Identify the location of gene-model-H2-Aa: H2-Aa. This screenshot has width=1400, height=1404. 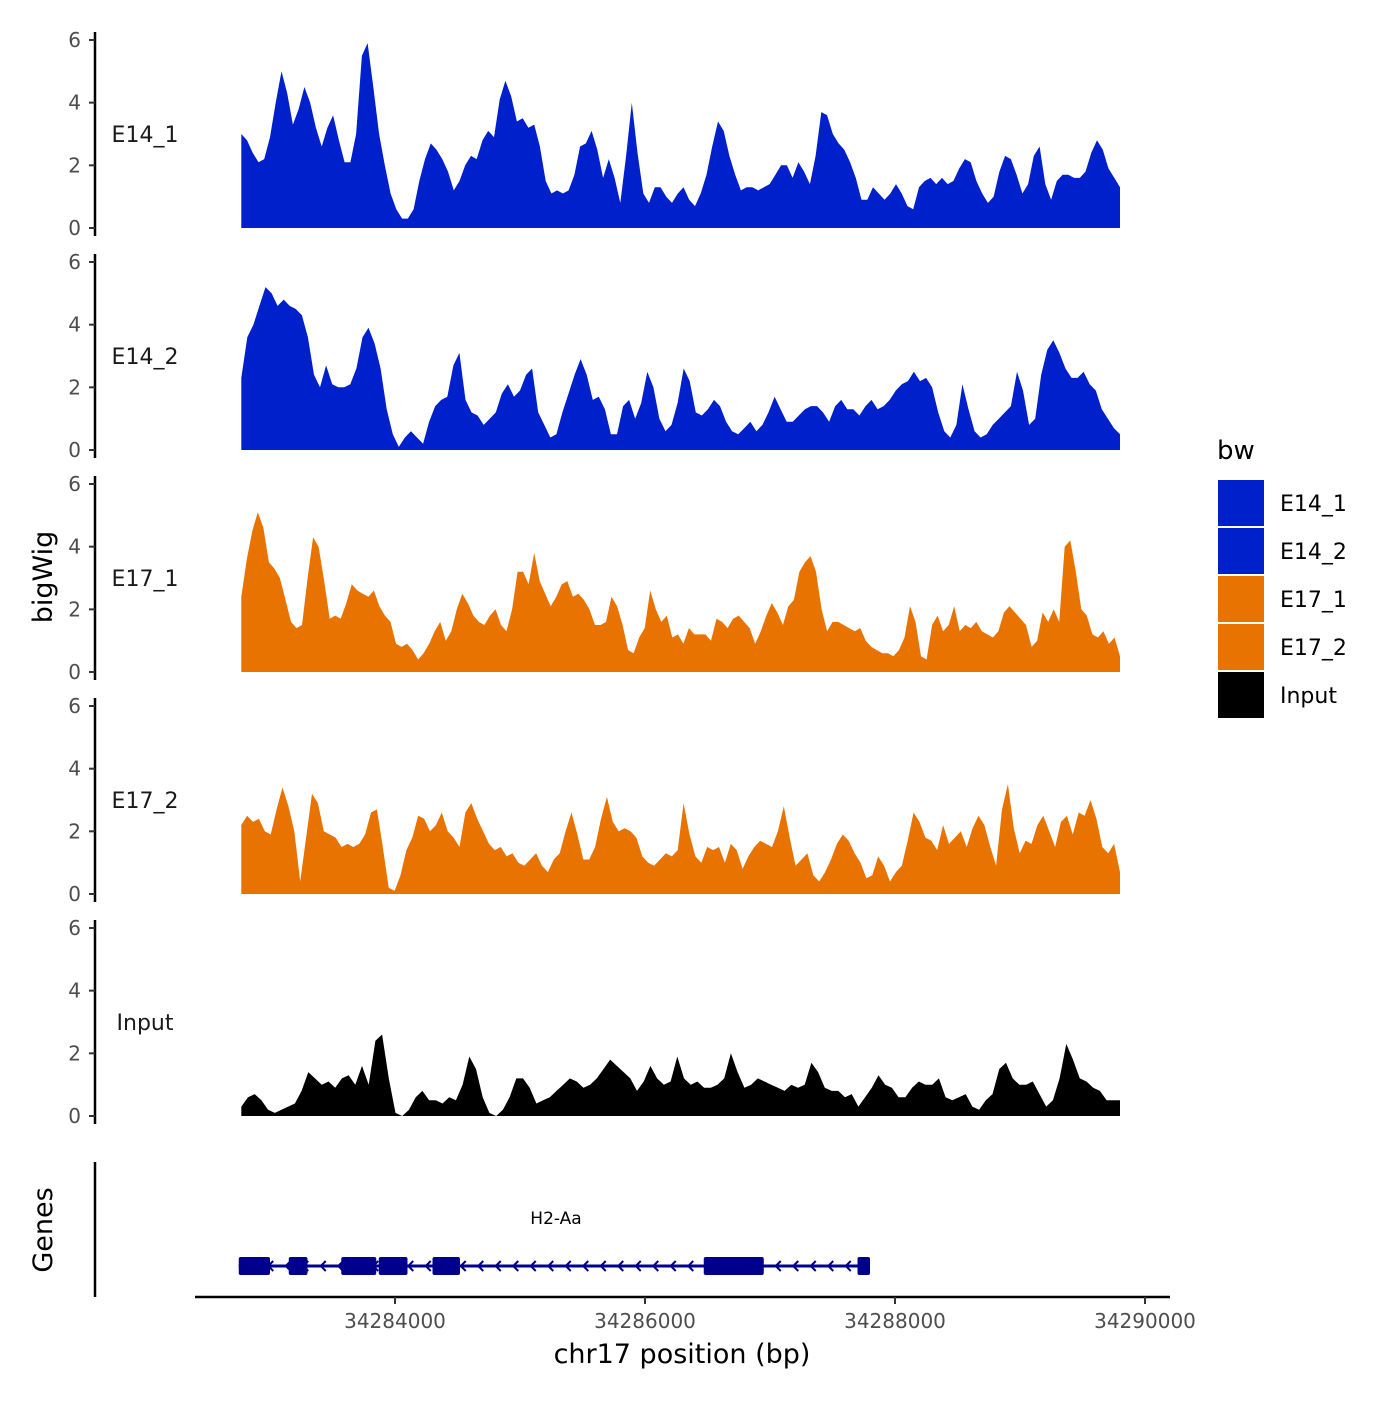
(554, 1242).